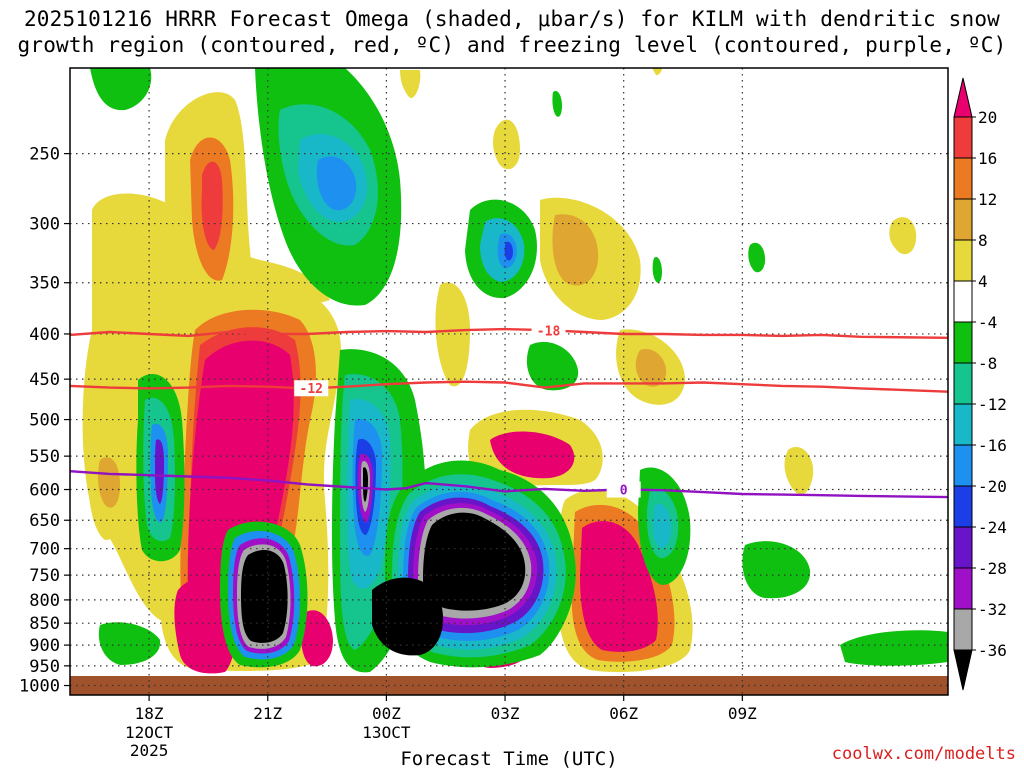 The image size is (1024, 768). I want to click on omega-region-far-left-green, so click(129, 643).